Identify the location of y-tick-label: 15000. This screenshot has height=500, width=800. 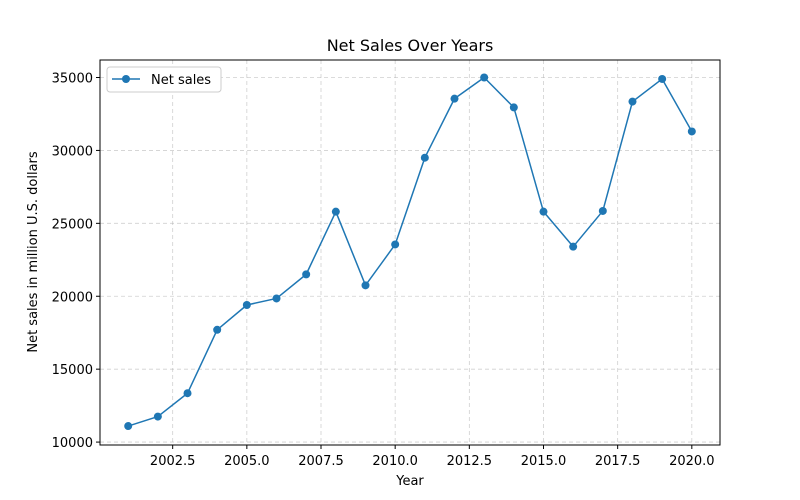
(72, 370).